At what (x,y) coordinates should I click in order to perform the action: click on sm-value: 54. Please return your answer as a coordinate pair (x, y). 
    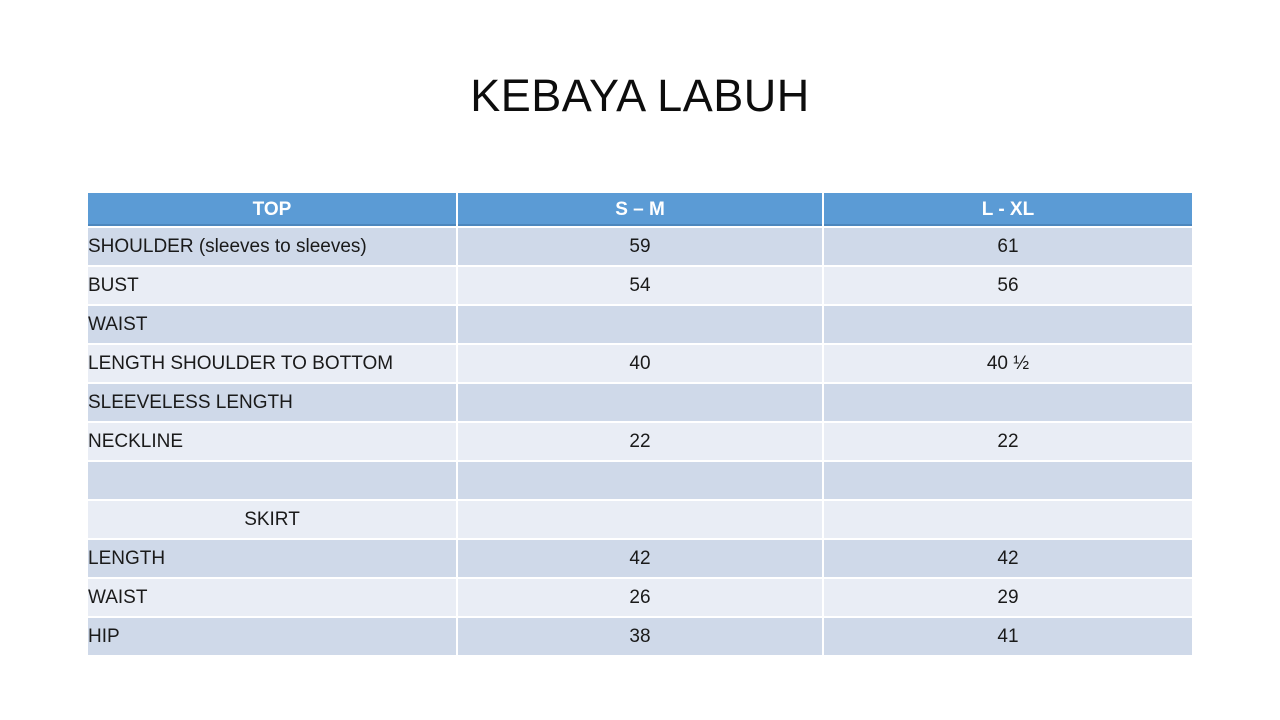
    Looking at the image, I should click on (640, 285).